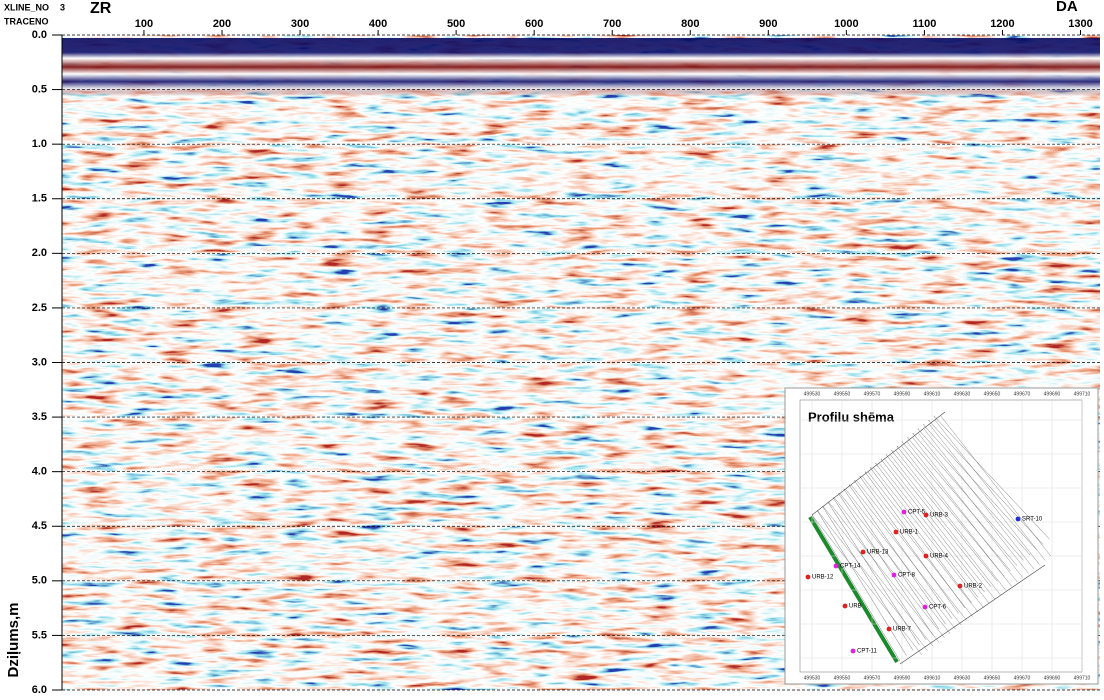 The width and height of the screenshot is (1104, 700). Describe the element at coordinates (39, 417) in the screenshot. I see `y-tick-label: 3.5` at that location.